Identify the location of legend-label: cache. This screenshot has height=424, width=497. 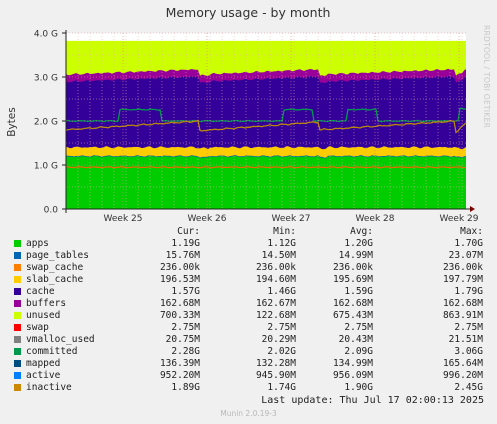
(40, 291).